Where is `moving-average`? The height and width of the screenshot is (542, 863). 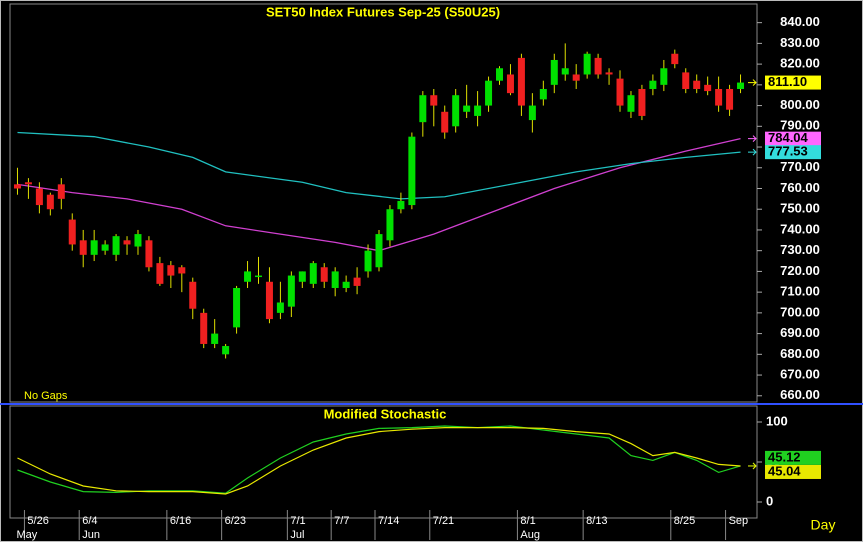
moving-average is located at coordinates (379, 165).